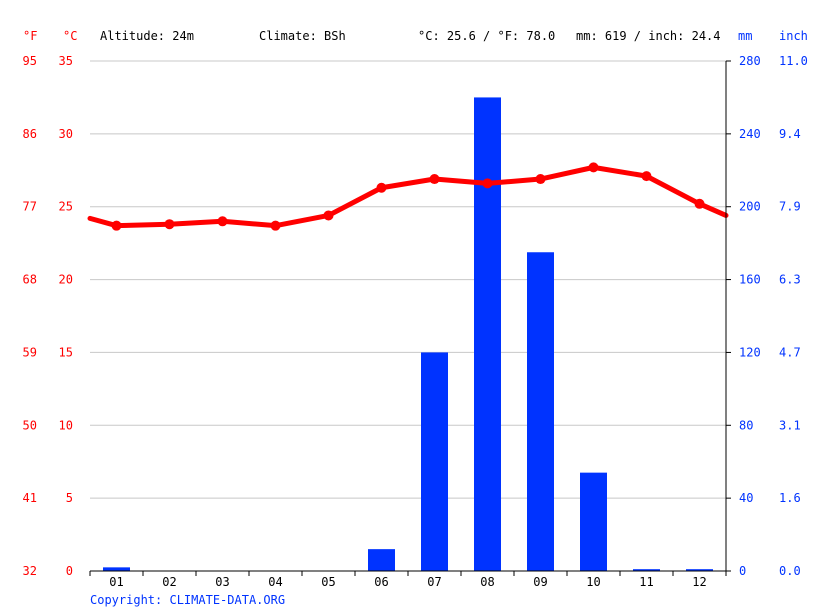 Image resolution: width=815 pixels, height=611 pixels. What do you see at coordinates (66, 352) in the screenshot?
I see `celsius-tick-label: 15` at bounding box center [66, 352].